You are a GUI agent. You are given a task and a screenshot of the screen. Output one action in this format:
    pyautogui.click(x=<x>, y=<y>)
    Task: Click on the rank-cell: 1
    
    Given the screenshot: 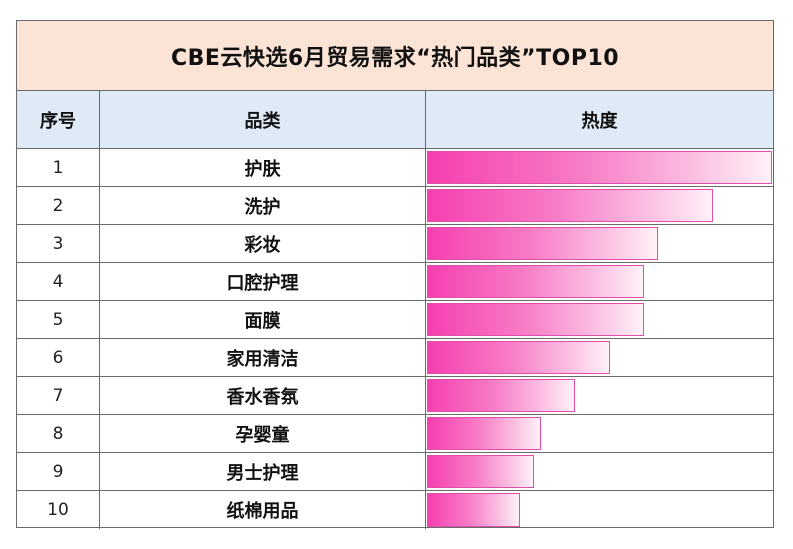 What is the action you would take?
    pyautogui.click(x=58, y=167)
    